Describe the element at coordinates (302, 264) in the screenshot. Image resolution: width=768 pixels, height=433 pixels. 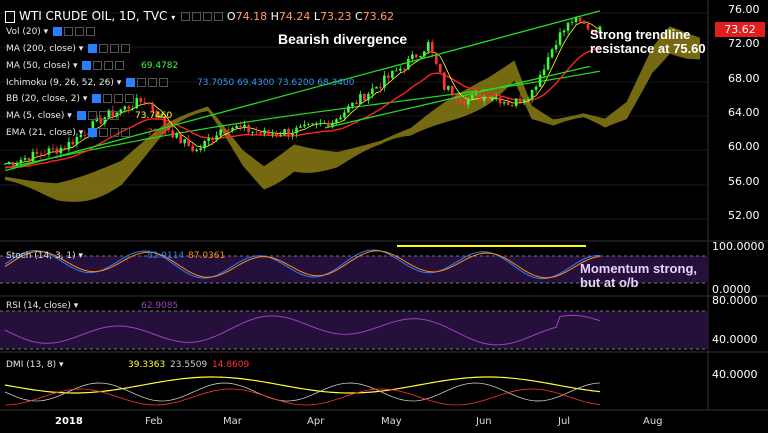
I see `stoch-k-line` at that location.